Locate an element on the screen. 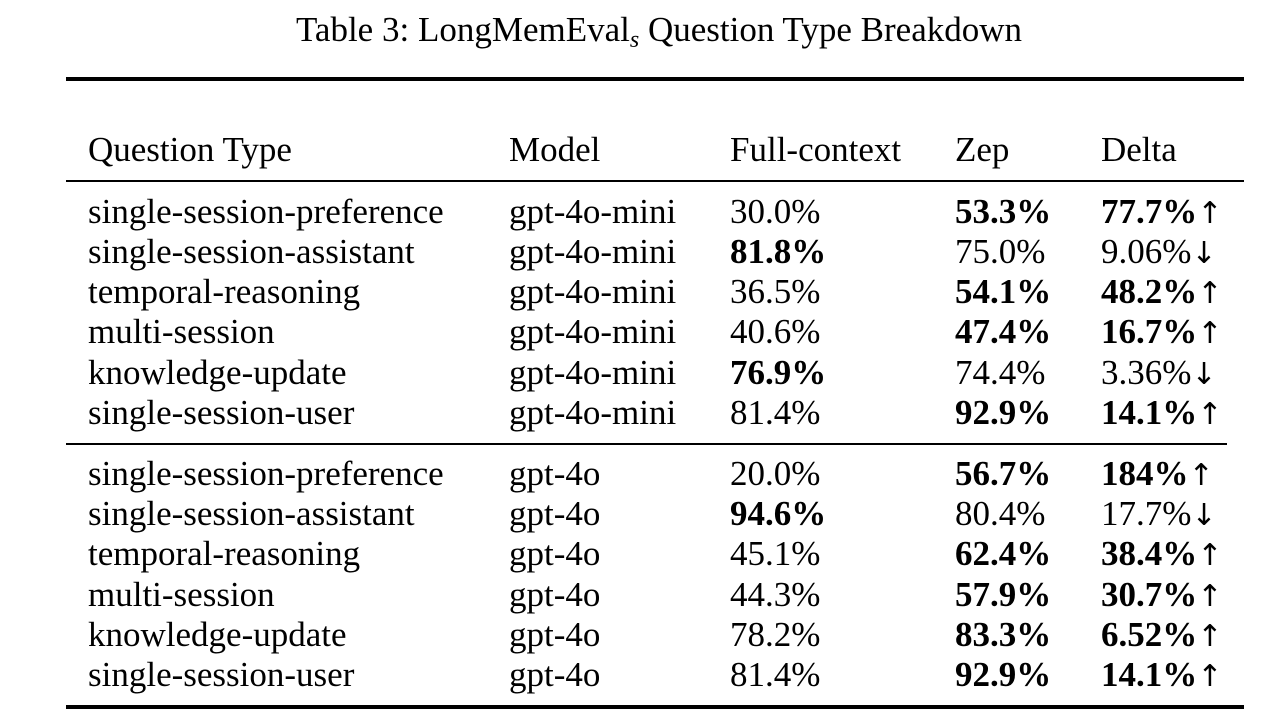  cell-delta: 16.7%↑ is located at coordinates (1161, 333).